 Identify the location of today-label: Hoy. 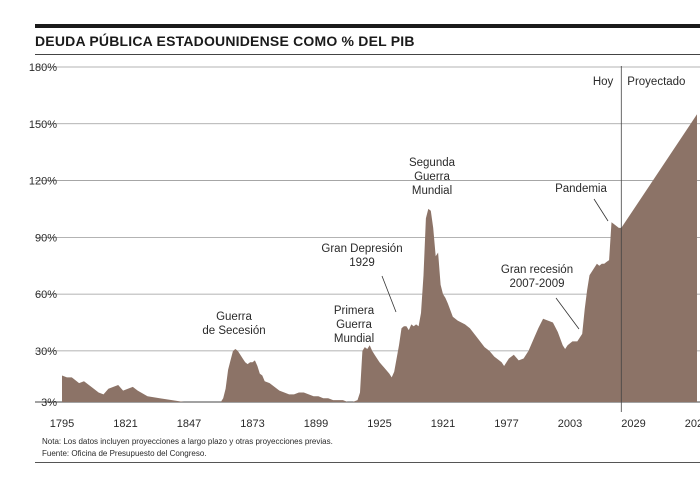
(603, 82).